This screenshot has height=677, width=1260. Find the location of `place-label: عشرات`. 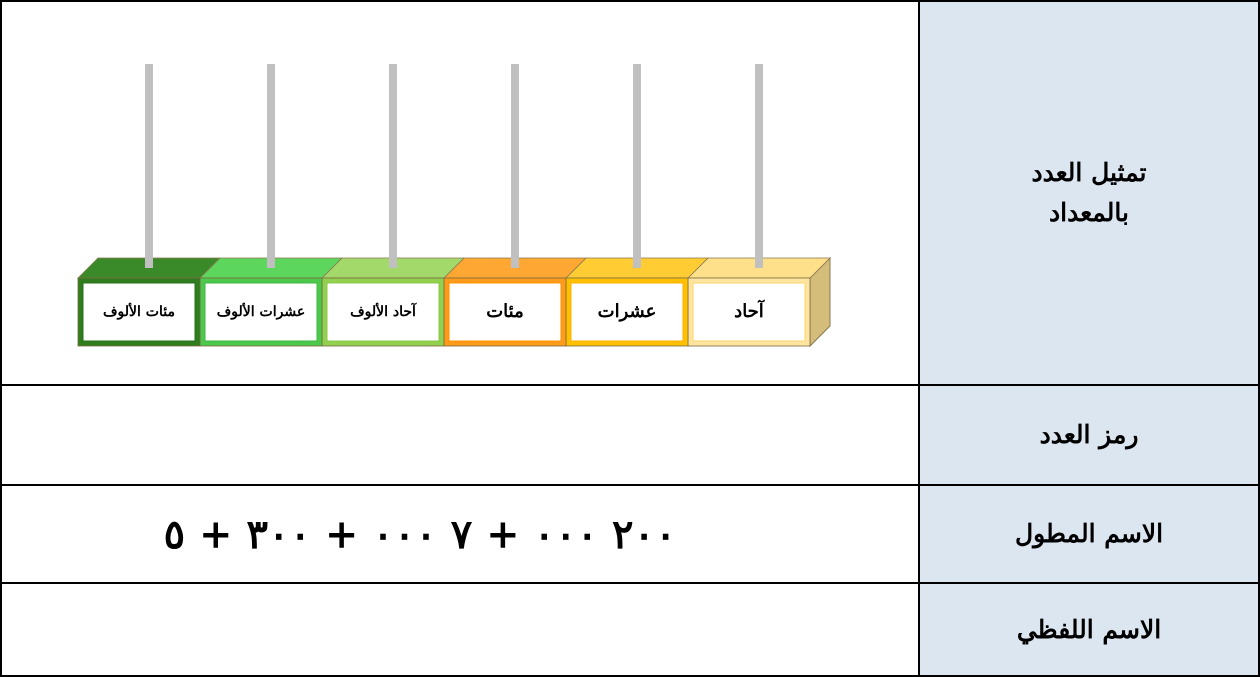

place-label: عشرات is located at coordinates (627, 311).